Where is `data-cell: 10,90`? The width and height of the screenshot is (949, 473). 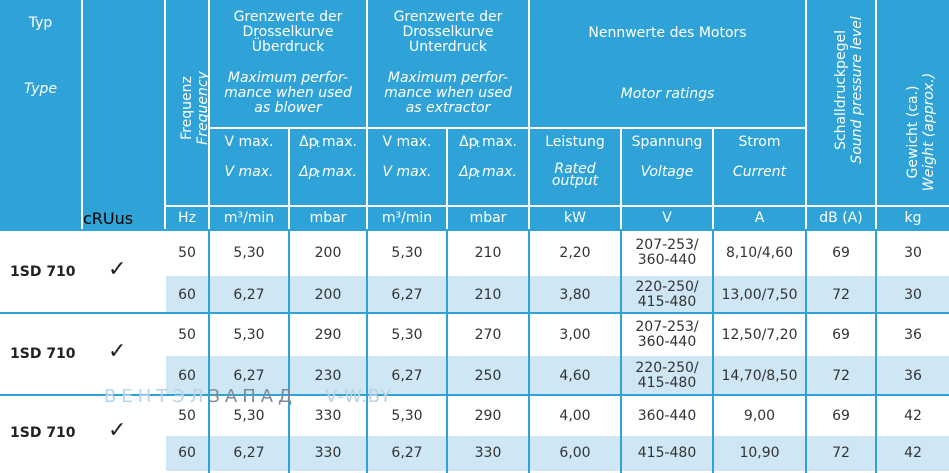
data-cell: 10,90 is located at coordinates (759, 453).